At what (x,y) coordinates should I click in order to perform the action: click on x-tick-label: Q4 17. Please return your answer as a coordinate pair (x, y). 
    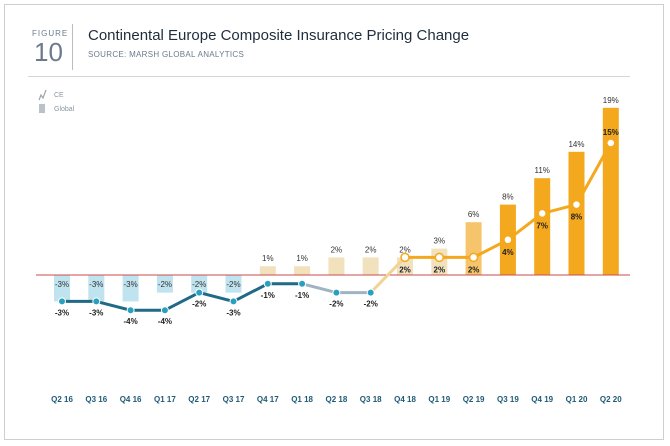
    Looking at the image, I should click on (268, 399).